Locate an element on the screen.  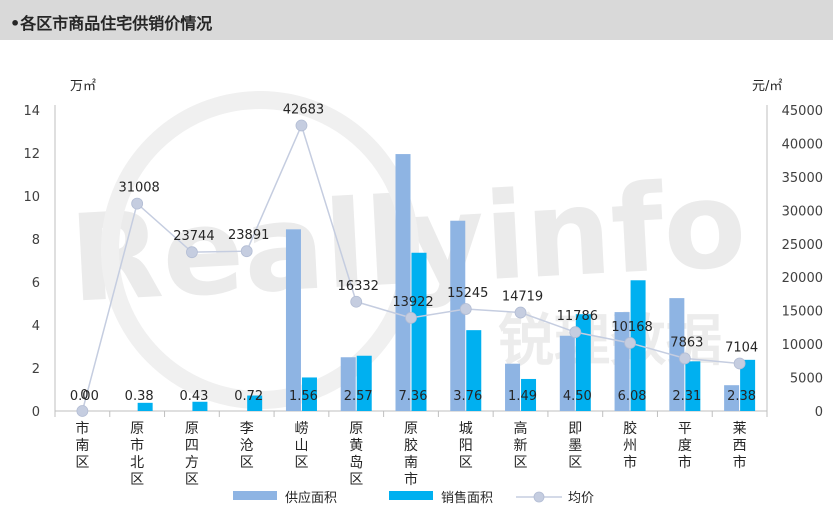
sales-data-label: 0.00 is located at coordinates (84, 396).